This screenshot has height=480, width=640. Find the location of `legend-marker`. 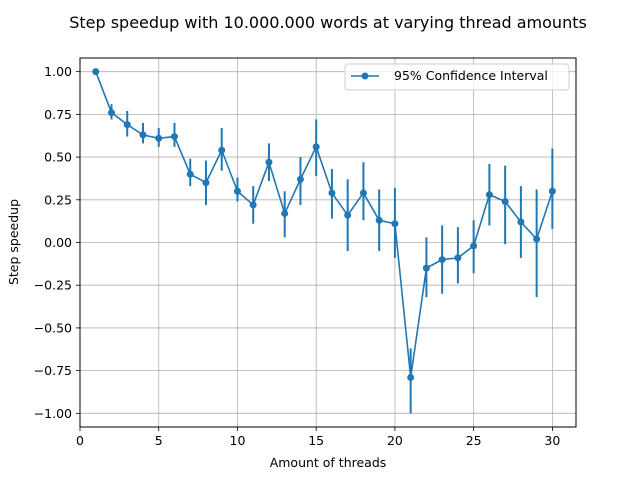

legend-marker is located at coordinates (365, 76).